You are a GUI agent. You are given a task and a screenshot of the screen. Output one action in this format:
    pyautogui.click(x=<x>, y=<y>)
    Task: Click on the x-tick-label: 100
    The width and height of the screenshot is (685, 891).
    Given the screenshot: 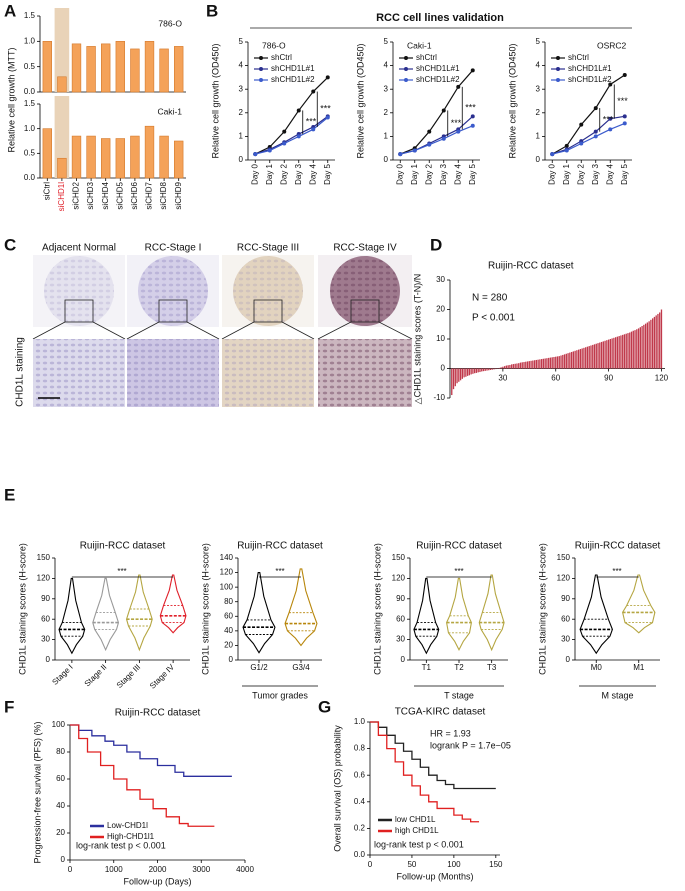 What is the action you would take?
    pyautogui.click(x=454, y=864)
    